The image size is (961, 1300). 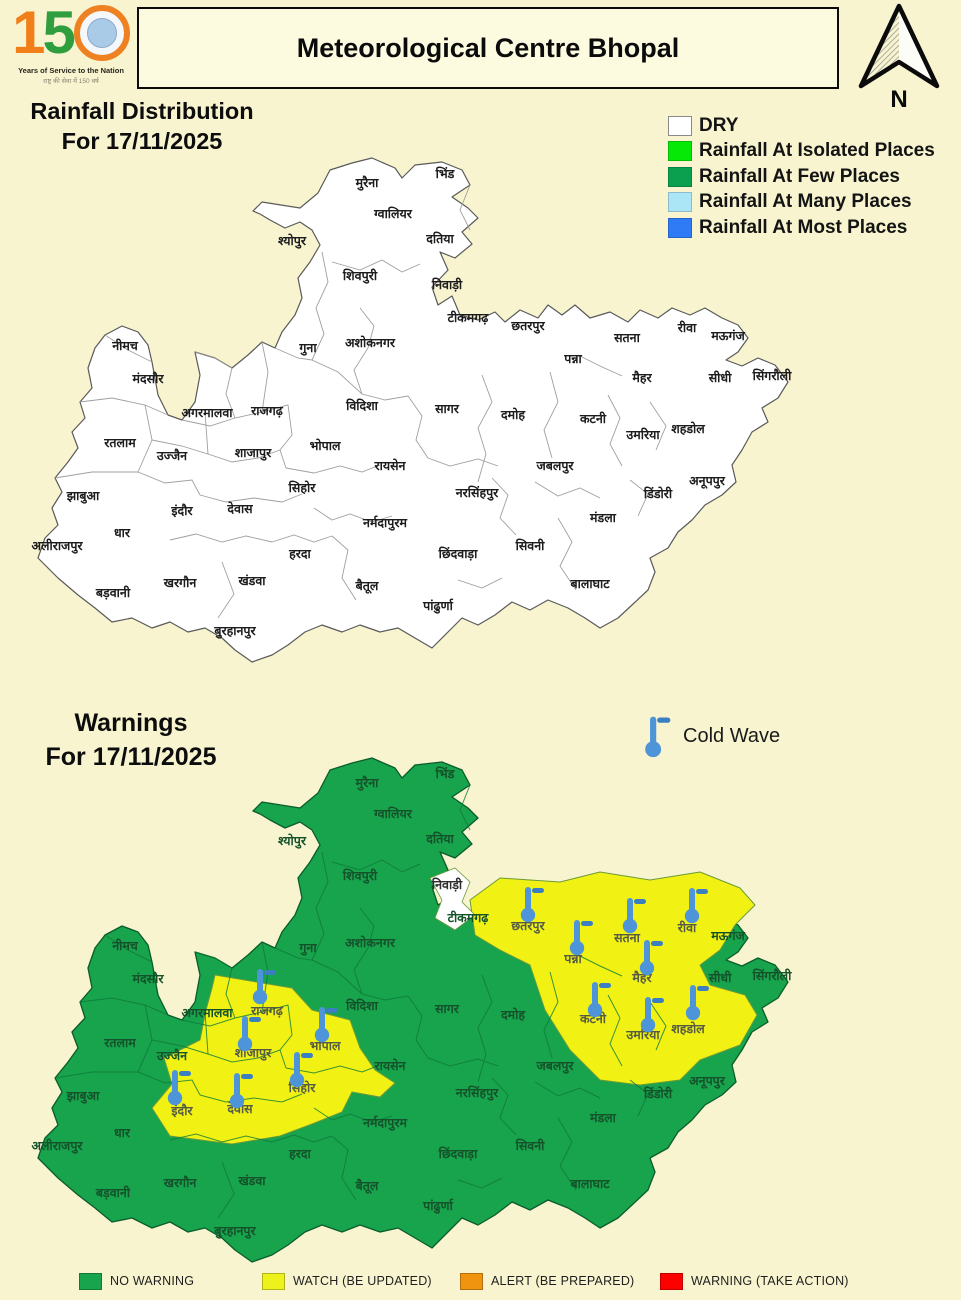 What do you see at coordinates (641, 377) in the screenshot?
I see `district-label: मैहर` at bounding box center [641, 377].